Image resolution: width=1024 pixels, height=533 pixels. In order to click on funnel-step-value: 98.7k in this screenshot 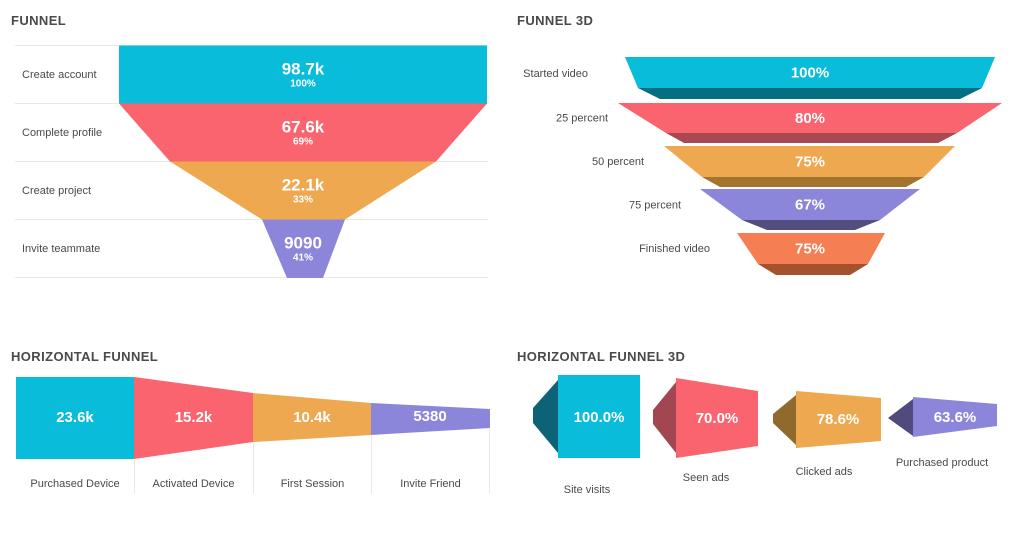, I will do `click(303, 69)`.